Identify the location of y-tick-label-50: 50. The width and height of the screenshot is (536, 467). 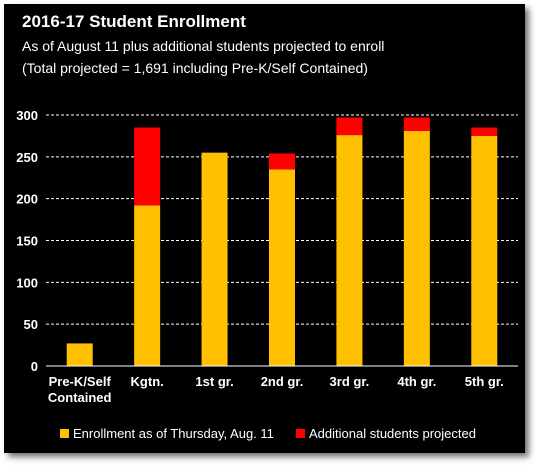
(31, 324).